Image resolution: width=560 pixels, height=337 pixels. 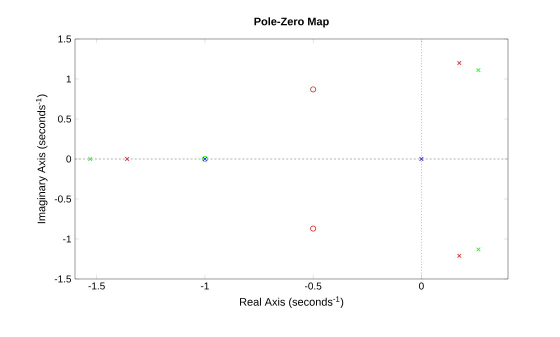 What do you see at coordinates (63, 279) in the screenshot?
I see `y-tick-label: -1.5` at bounding box center [63, 279].